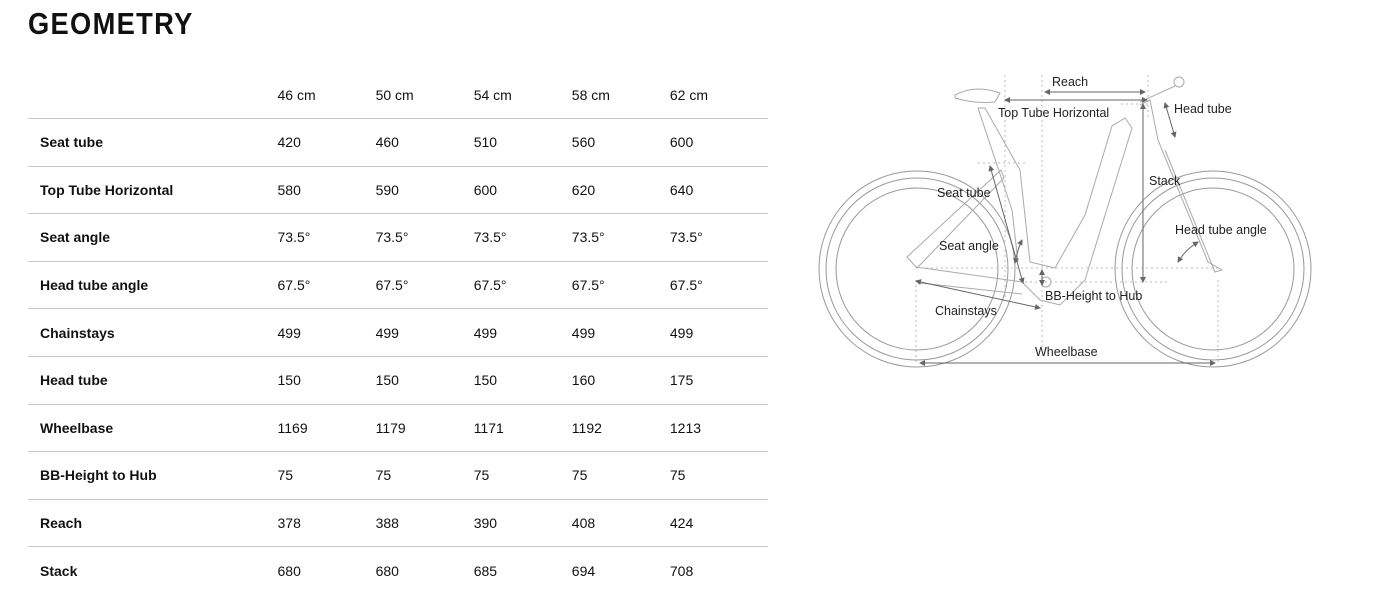 Image resolution: width=1376 pixels, height=600 pixels. I want to click on row-label: Top Tube Horizontal, so click(153, 190).